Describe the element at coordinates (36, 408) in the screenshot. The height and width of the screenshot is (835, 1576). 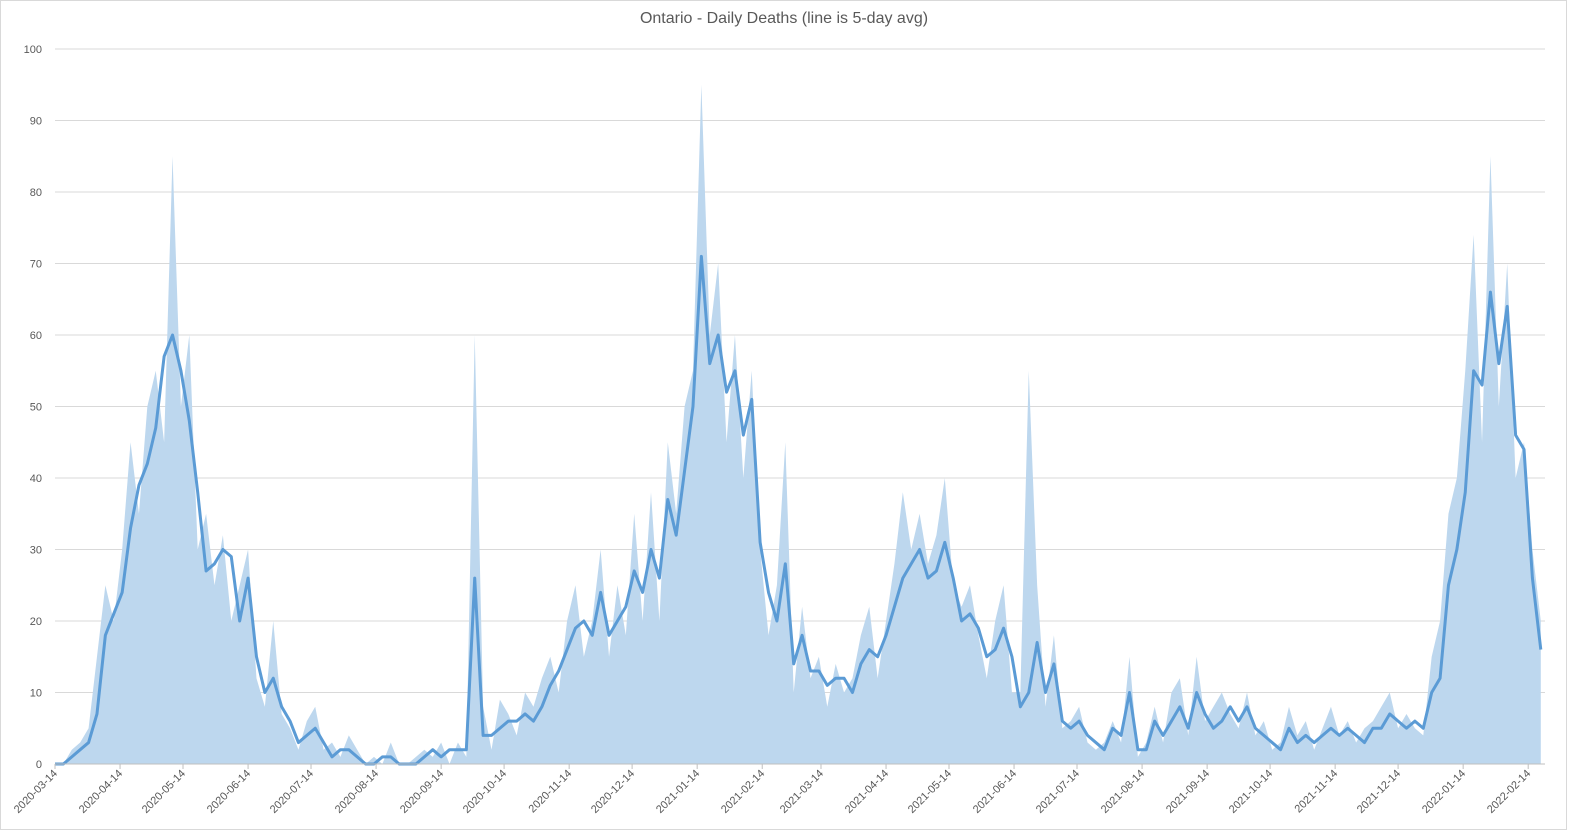
I see `y-tick-label: 50` at that location.